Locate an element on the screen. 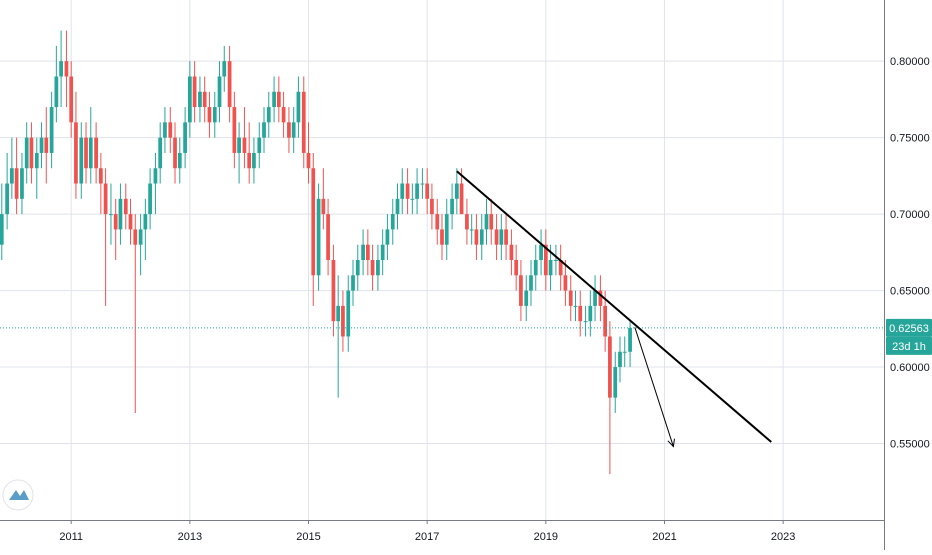  time-tick-label: 2011 is located at coordinates (71, 537).